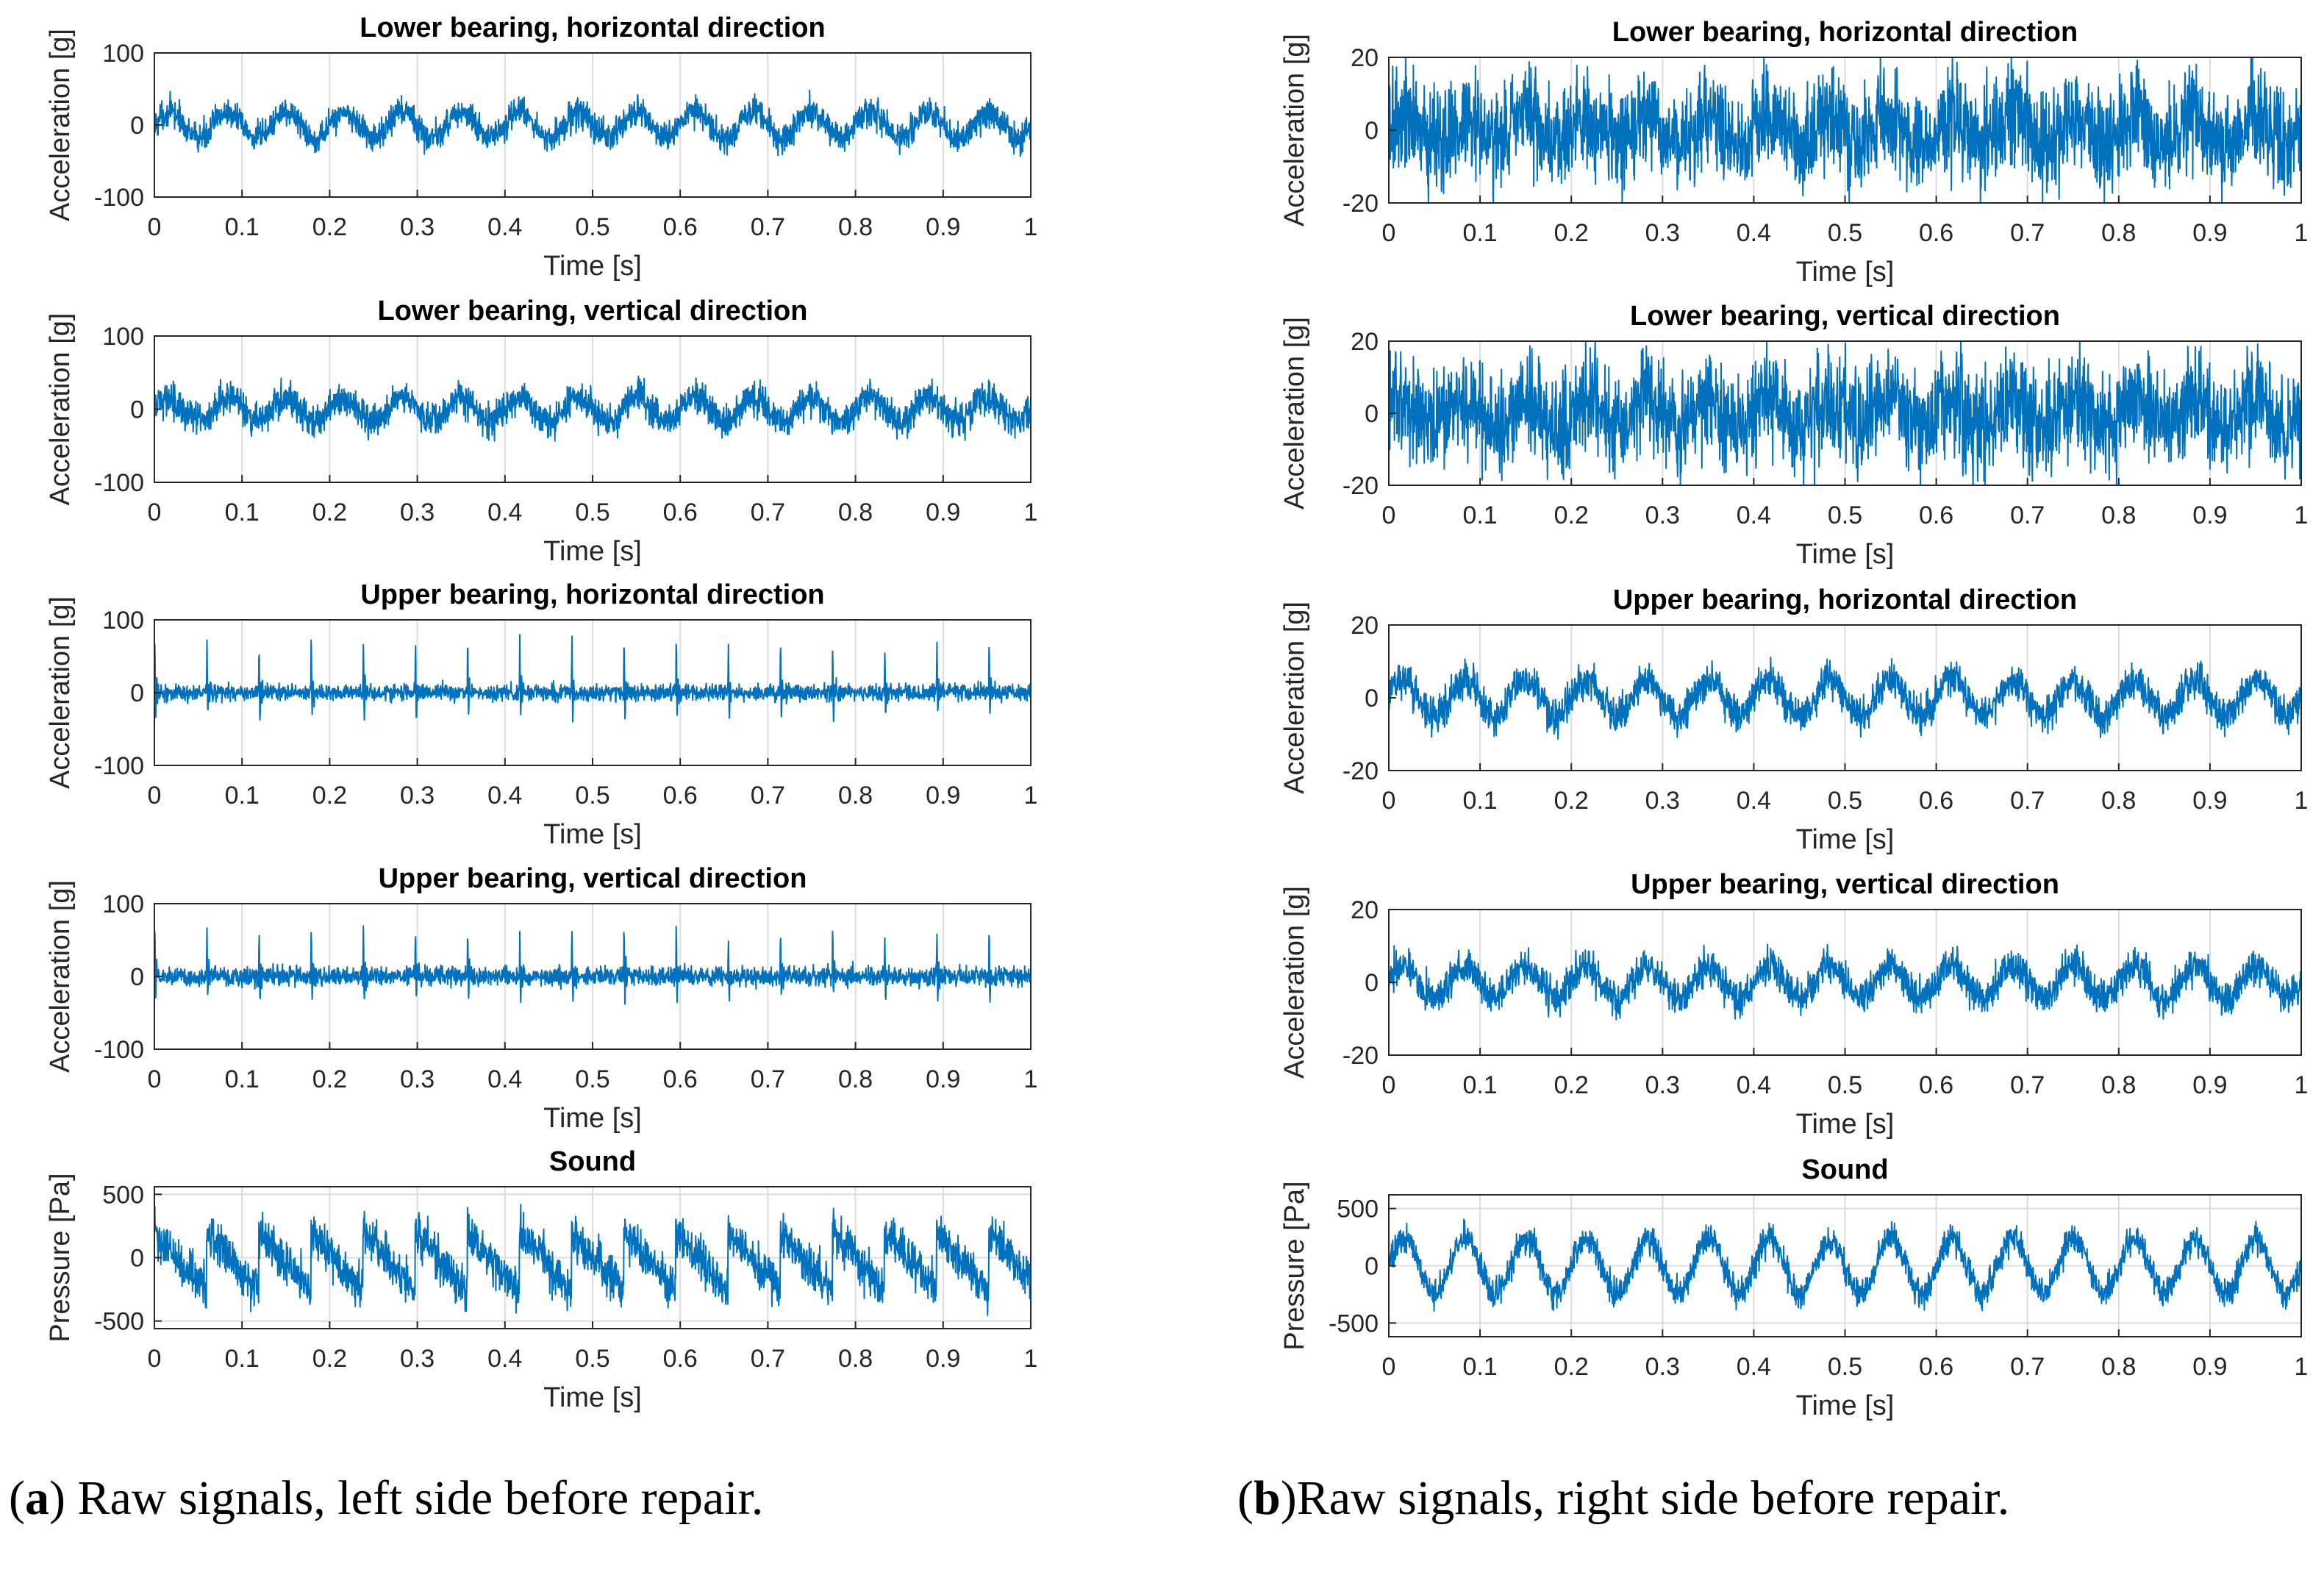 The width and height of the screenshot is (2324, 1572). I want to click on y-tick-label: 100, so click(123, 904).